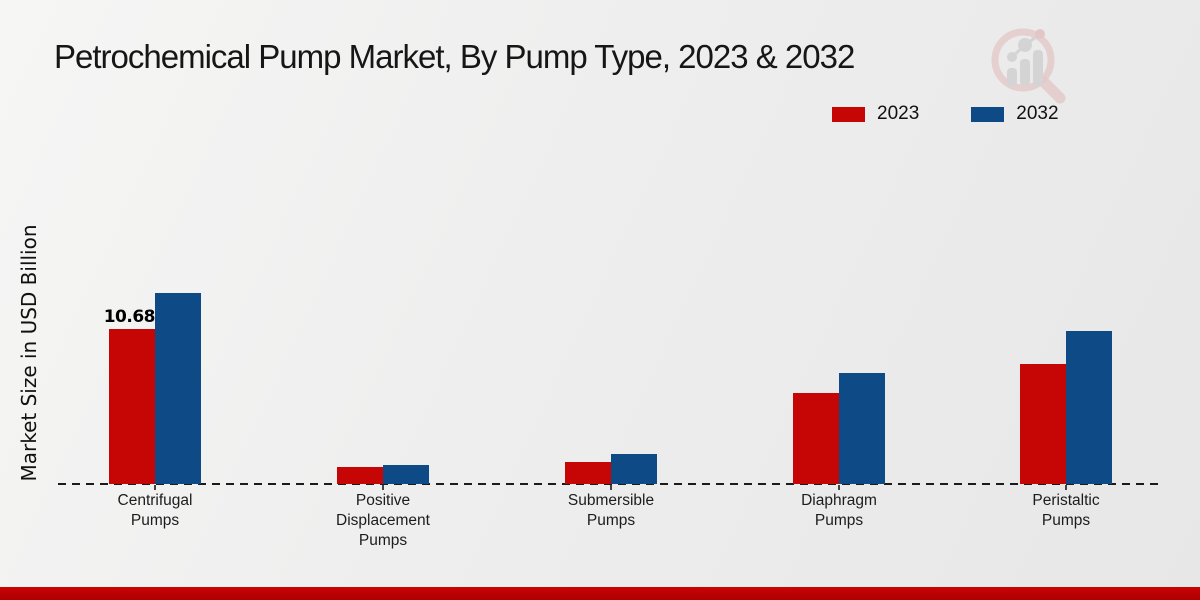  What do you see at coordinates (634, 469) in the screenshot?
I see `bar-2032-submersible-pumps` at bounding box center [634, 469].